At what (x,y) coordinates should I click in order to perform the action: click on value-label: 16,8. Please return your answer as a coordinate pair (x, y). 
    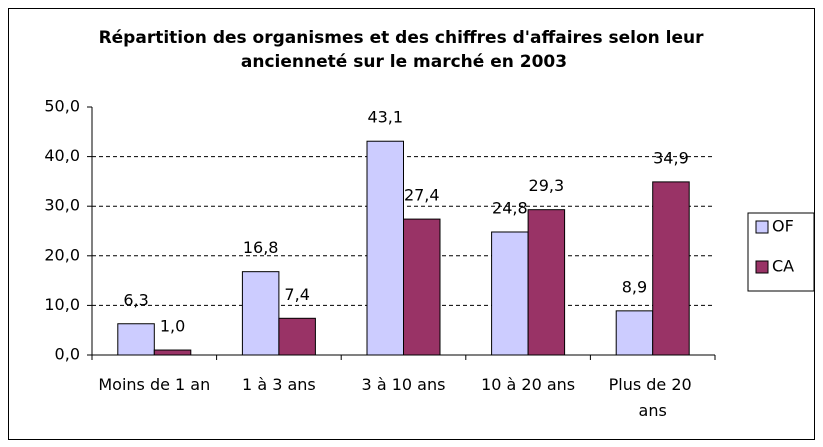
    Looking at the image, I should click on (261, 247).